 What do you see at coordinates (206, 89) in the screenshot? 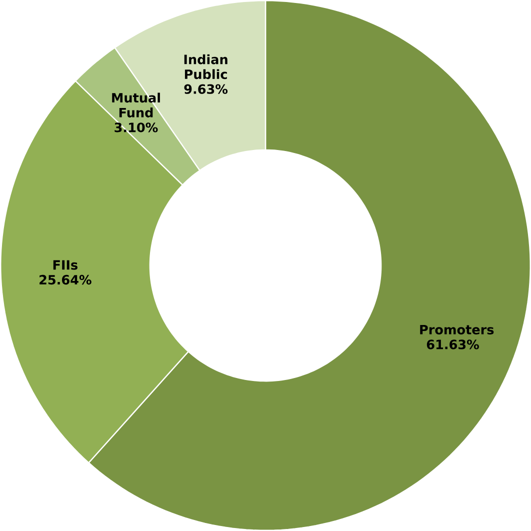
I see `data-label: 9.63%` at bounding box center [206, 89].